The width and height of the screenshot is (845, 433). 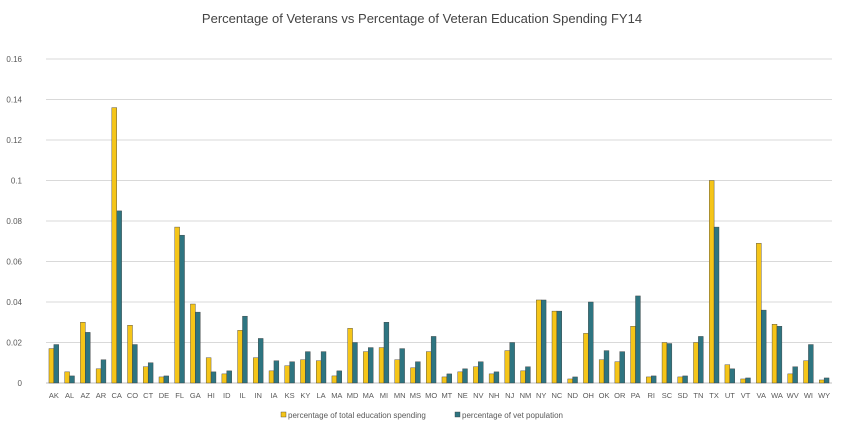 I want to click on bar-vet-population-sc, so click(x=669, y=363).